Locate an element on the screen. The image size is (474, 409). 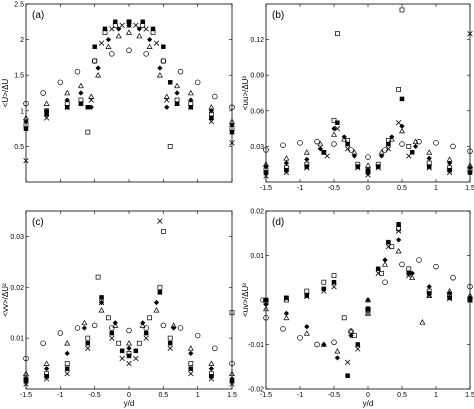
panel-label: (c) is located at coordinates (38, 222).